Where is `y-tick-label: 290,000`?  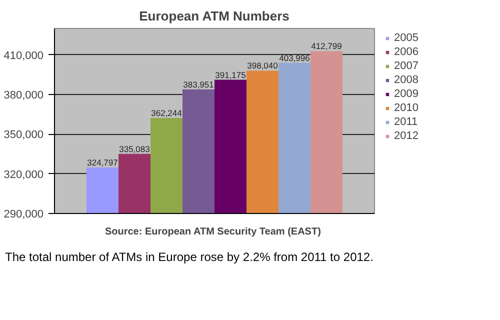 y-tick-label: 290,000 is located at coordinates (24, 214).